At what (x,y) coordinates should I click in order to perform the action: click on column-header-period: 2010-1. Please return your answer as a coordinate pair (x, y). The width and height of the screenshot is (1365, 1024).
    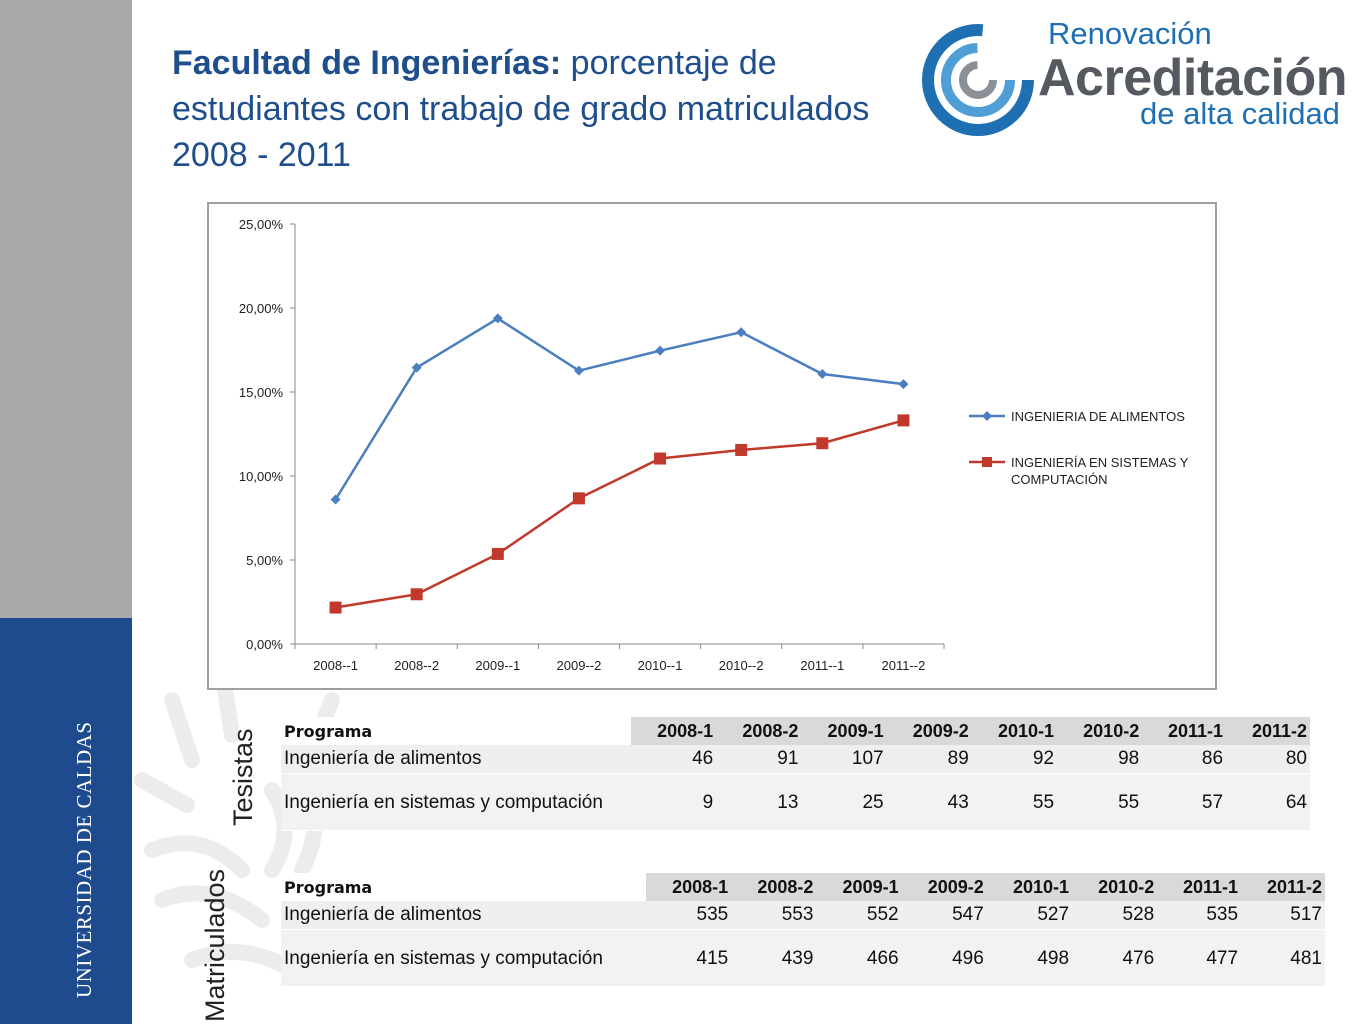
    Looking at the image, I should click on (1029, 887).